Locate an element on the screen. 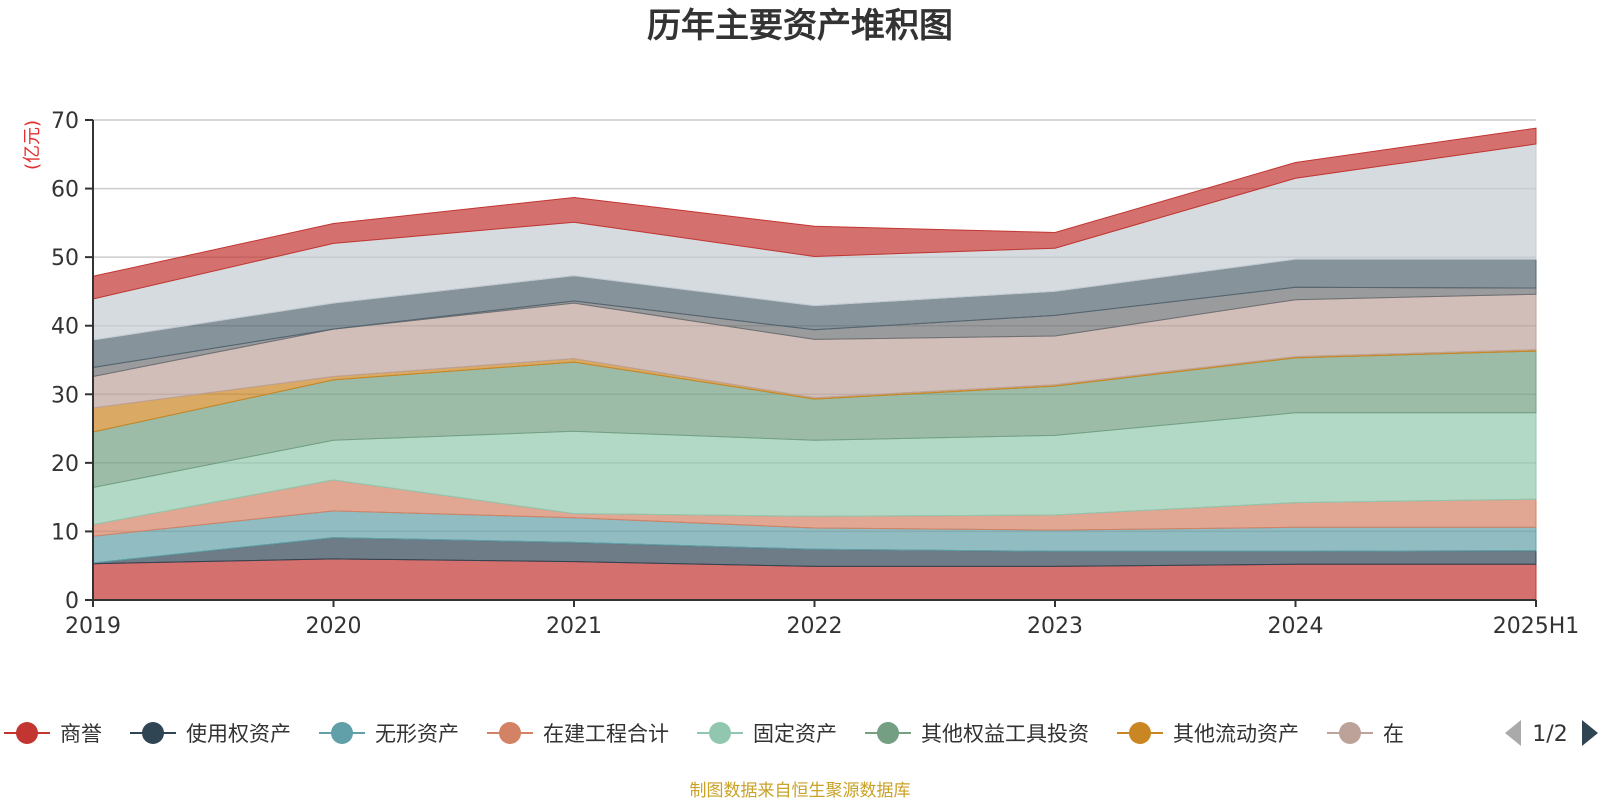  x-tick-label-5: 2024 is located at coordinates (1296, 626).